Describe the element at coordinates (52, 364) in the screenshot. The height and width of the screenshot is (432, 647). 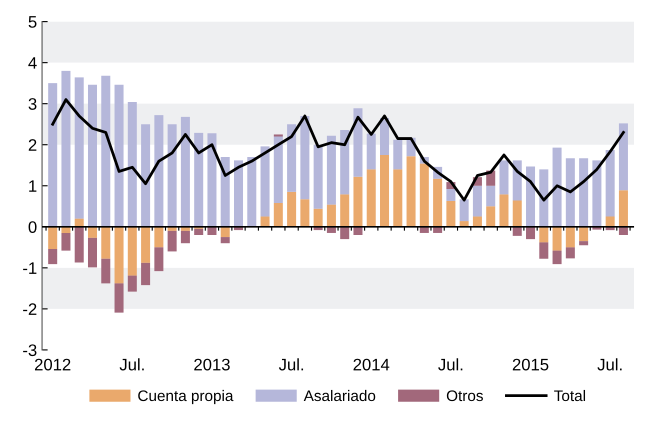
I see `x-tick-label: 2012` at that location.